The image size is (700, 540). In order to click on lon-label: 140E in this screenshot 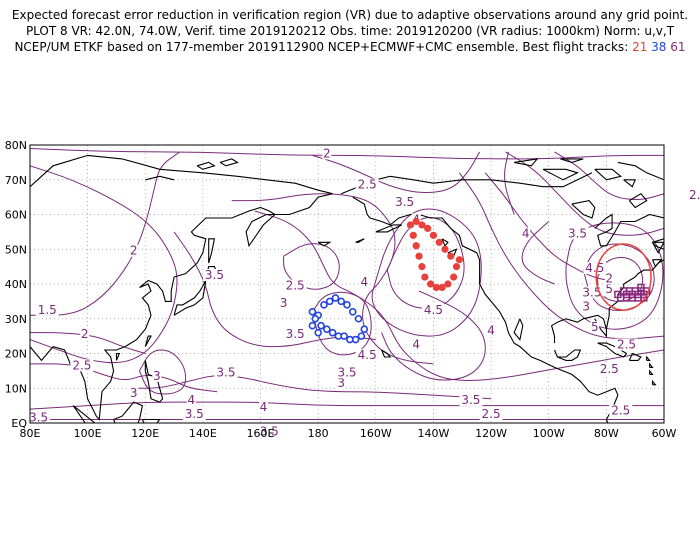, I will do `click(203, 433)`.